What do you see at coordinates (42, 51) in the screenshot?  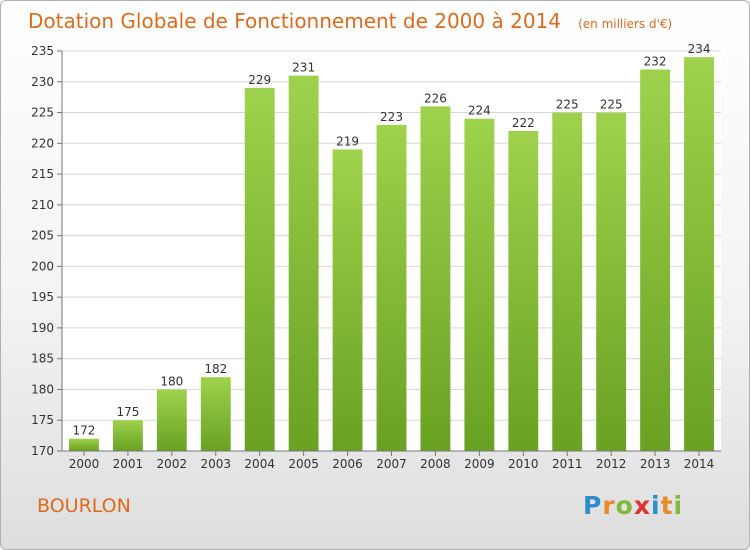 I see `y-tick-label: 235` at bounding box center [42, 51].